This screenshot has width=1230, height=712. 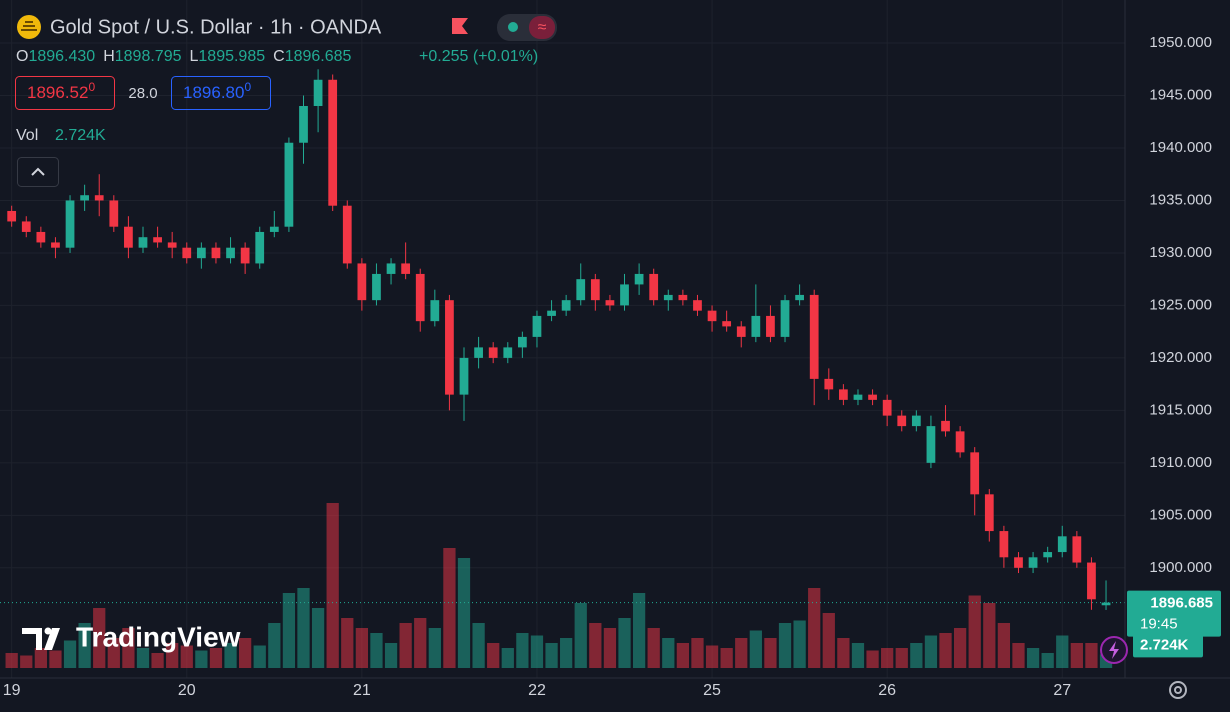 What do you see at coordinates (148, 56) in the screenshot?
I see `ohlc-value: 1898.795` at bounding box center [148, 56].